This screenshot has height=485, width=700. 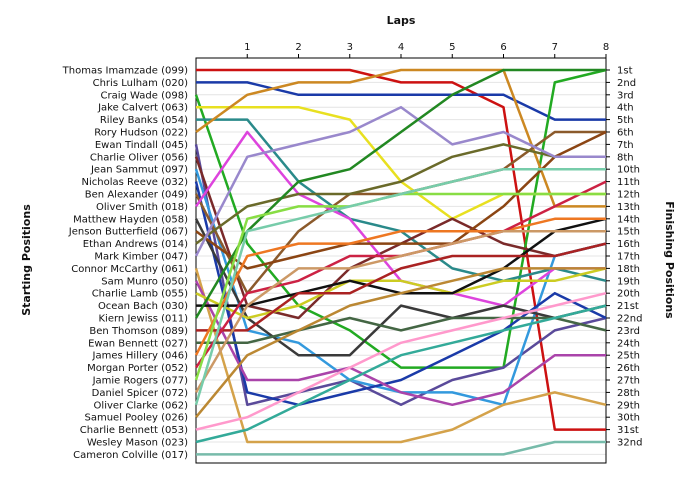 I want to click on starting-label-8: Charlie Oliver (056), so click(x=139, y=157).